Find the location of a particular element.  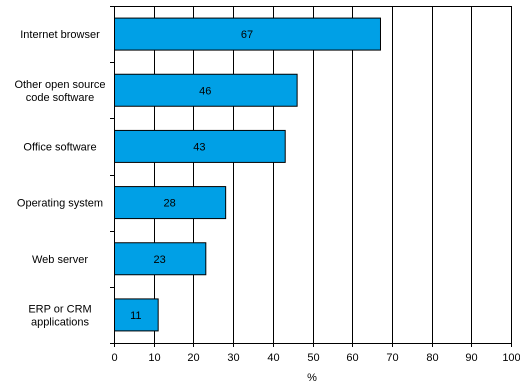

category-label-2: Office software is located at coordinates (59, 147).